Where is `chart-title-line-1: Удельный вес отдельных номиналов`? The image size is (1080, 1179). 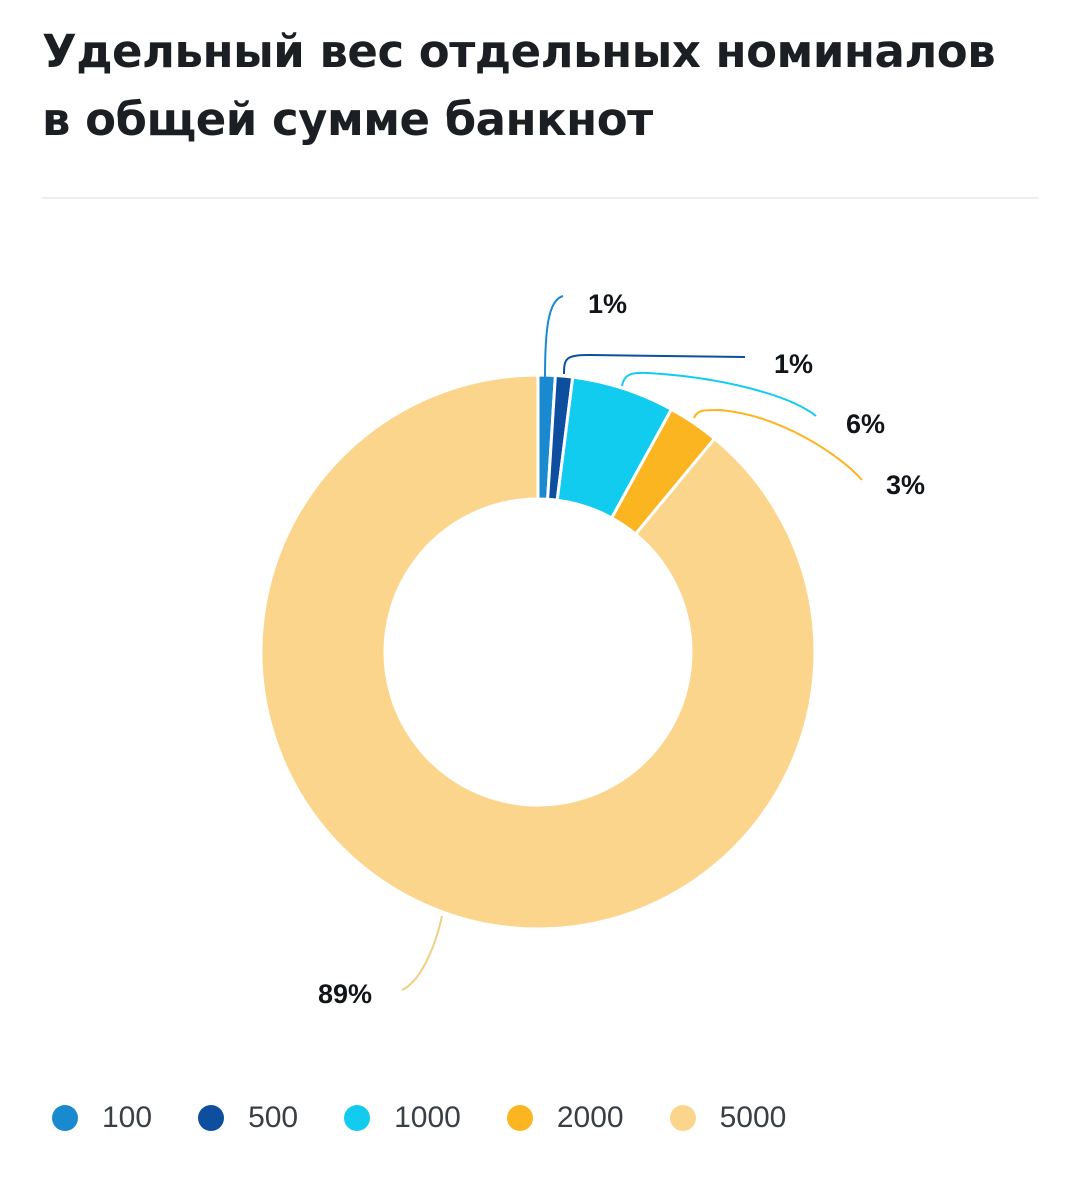 chart-title-line-1: Удельный вес отдельных номиналов is located at coordinates (519, 51).